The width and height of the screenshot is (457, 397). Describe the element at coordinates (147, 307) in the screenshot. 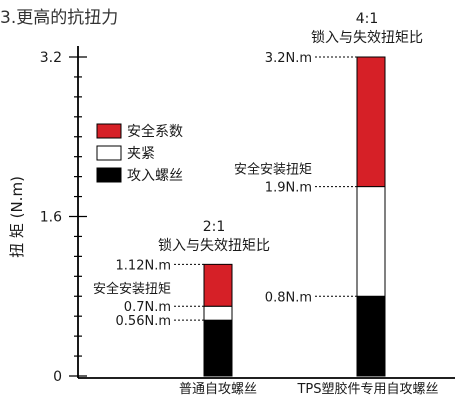

I see `value-annotation: 0.7N.m` at that location.